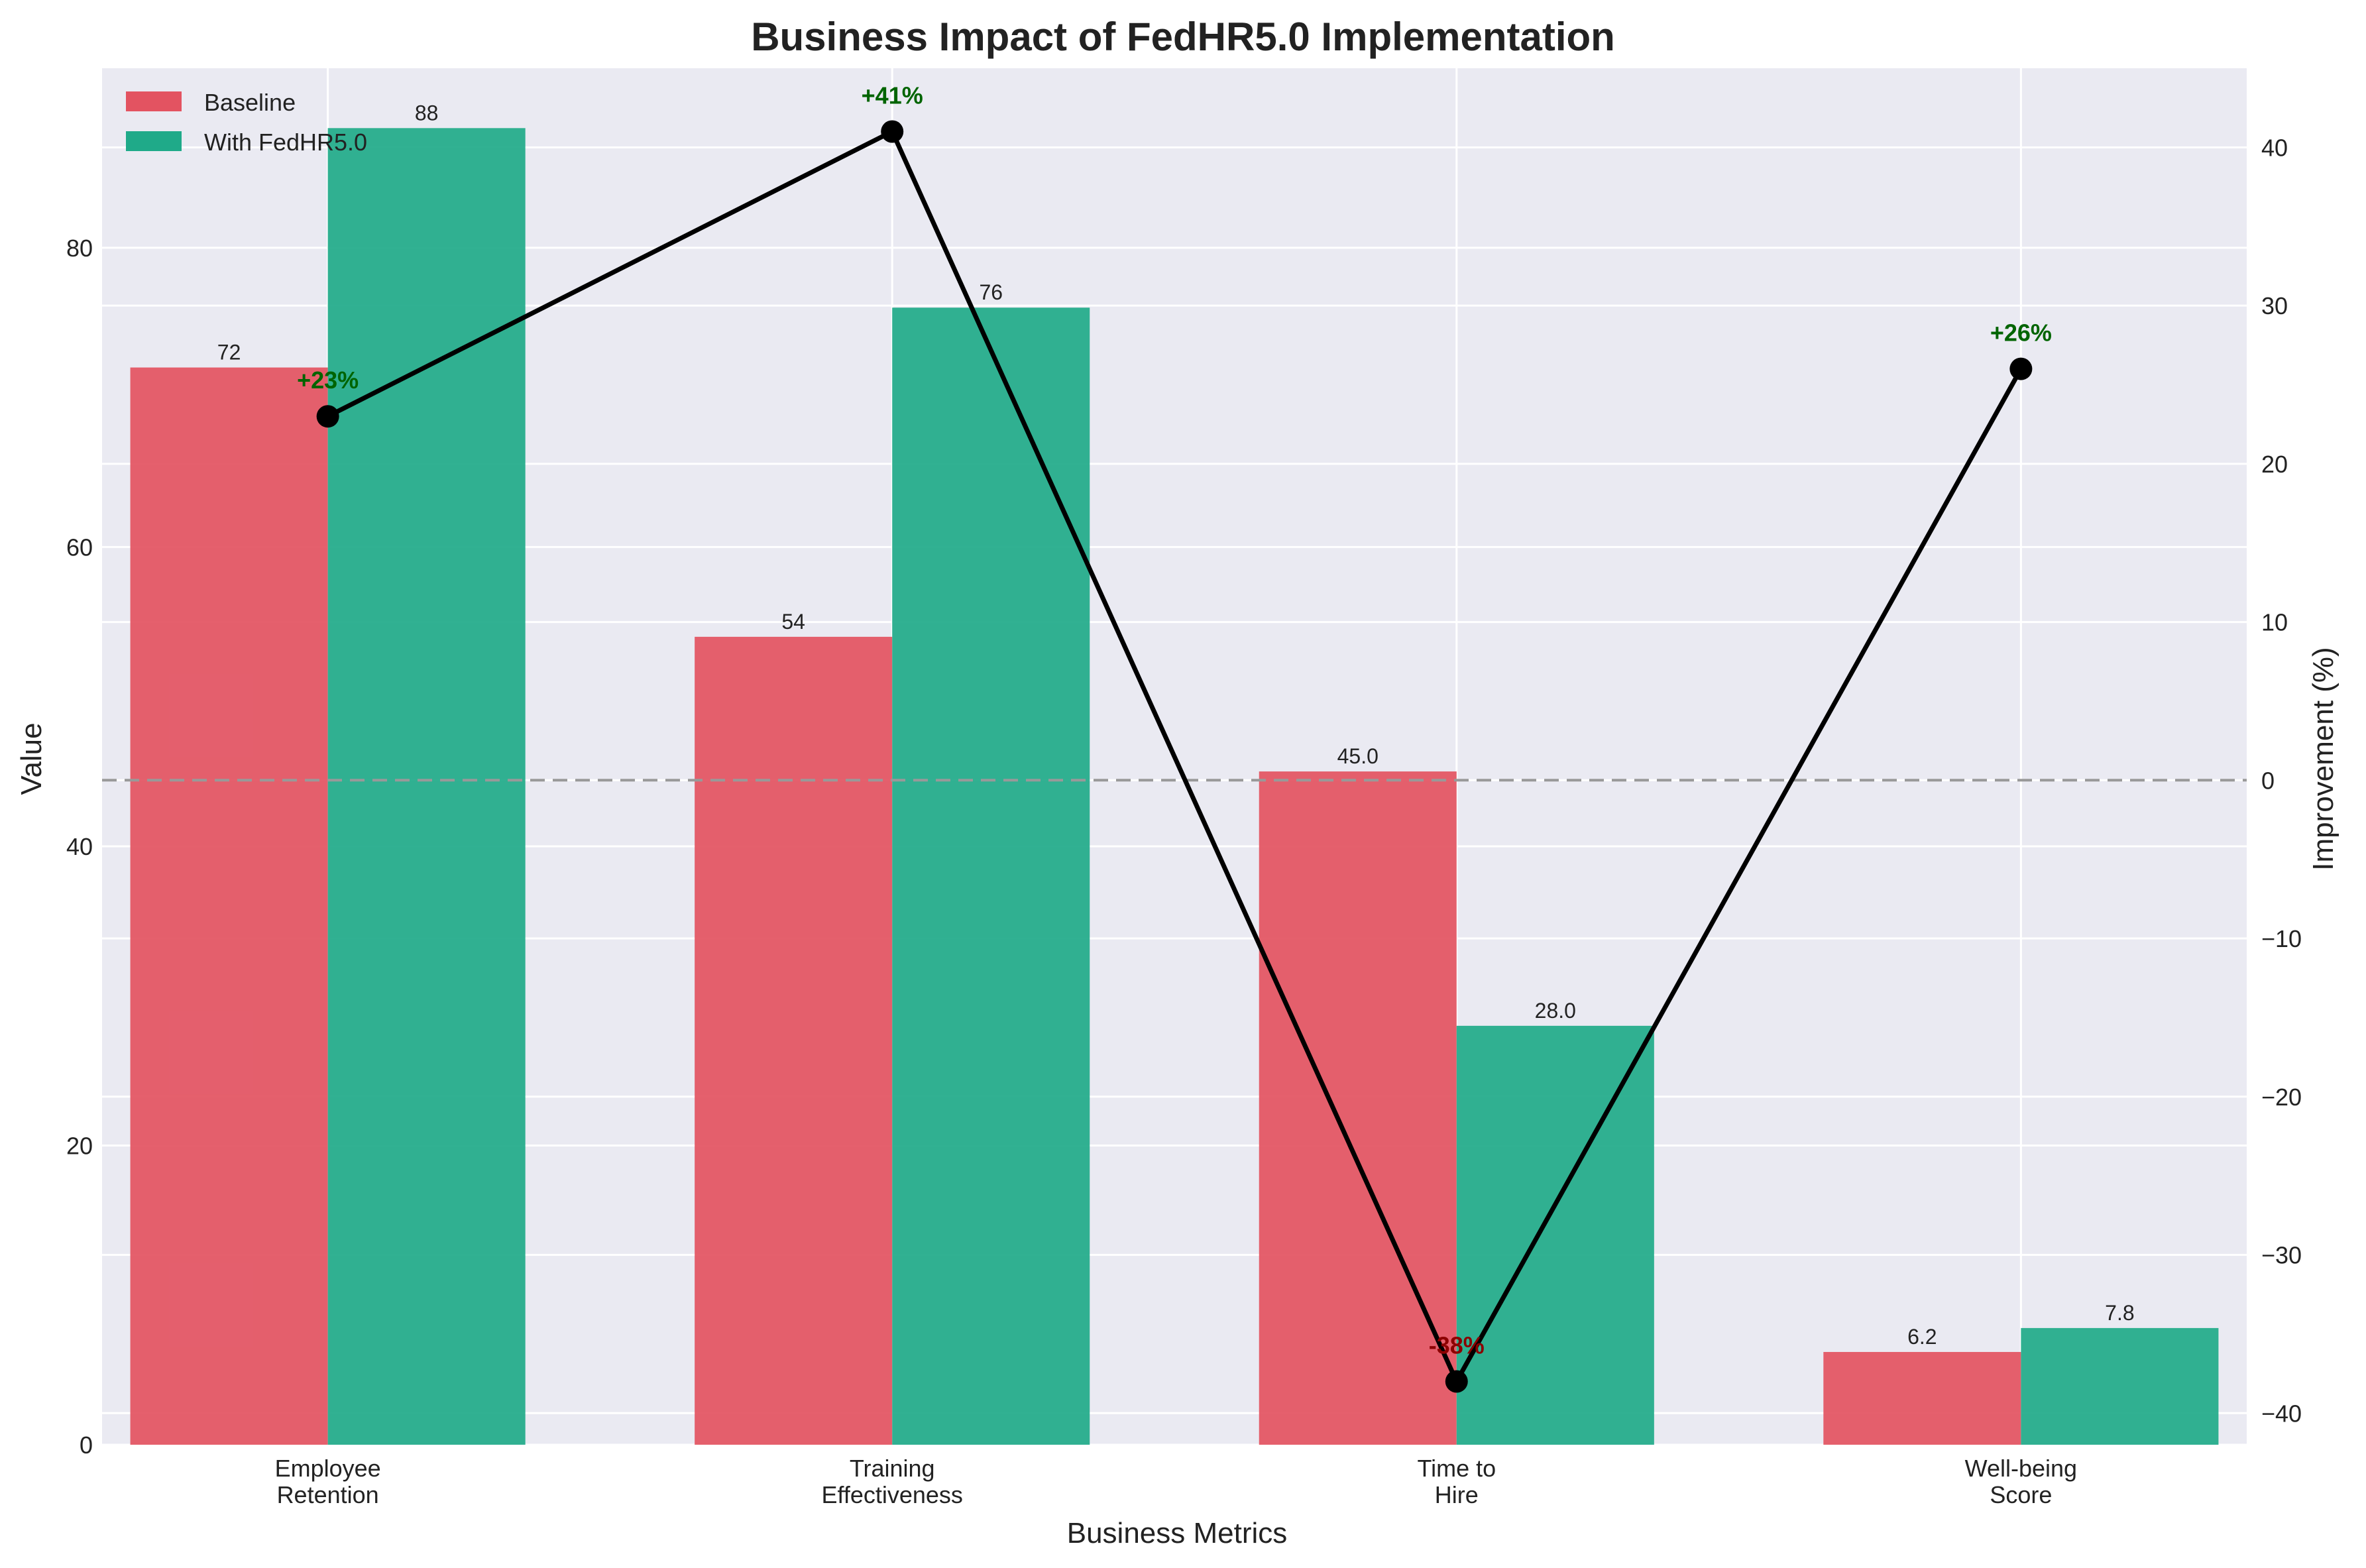 This screenshot has width=2366, height=1568. Describe the element at coordinates (2119, 1313) in the screenshot. I see `bar-value-label: 7.8` at that location.